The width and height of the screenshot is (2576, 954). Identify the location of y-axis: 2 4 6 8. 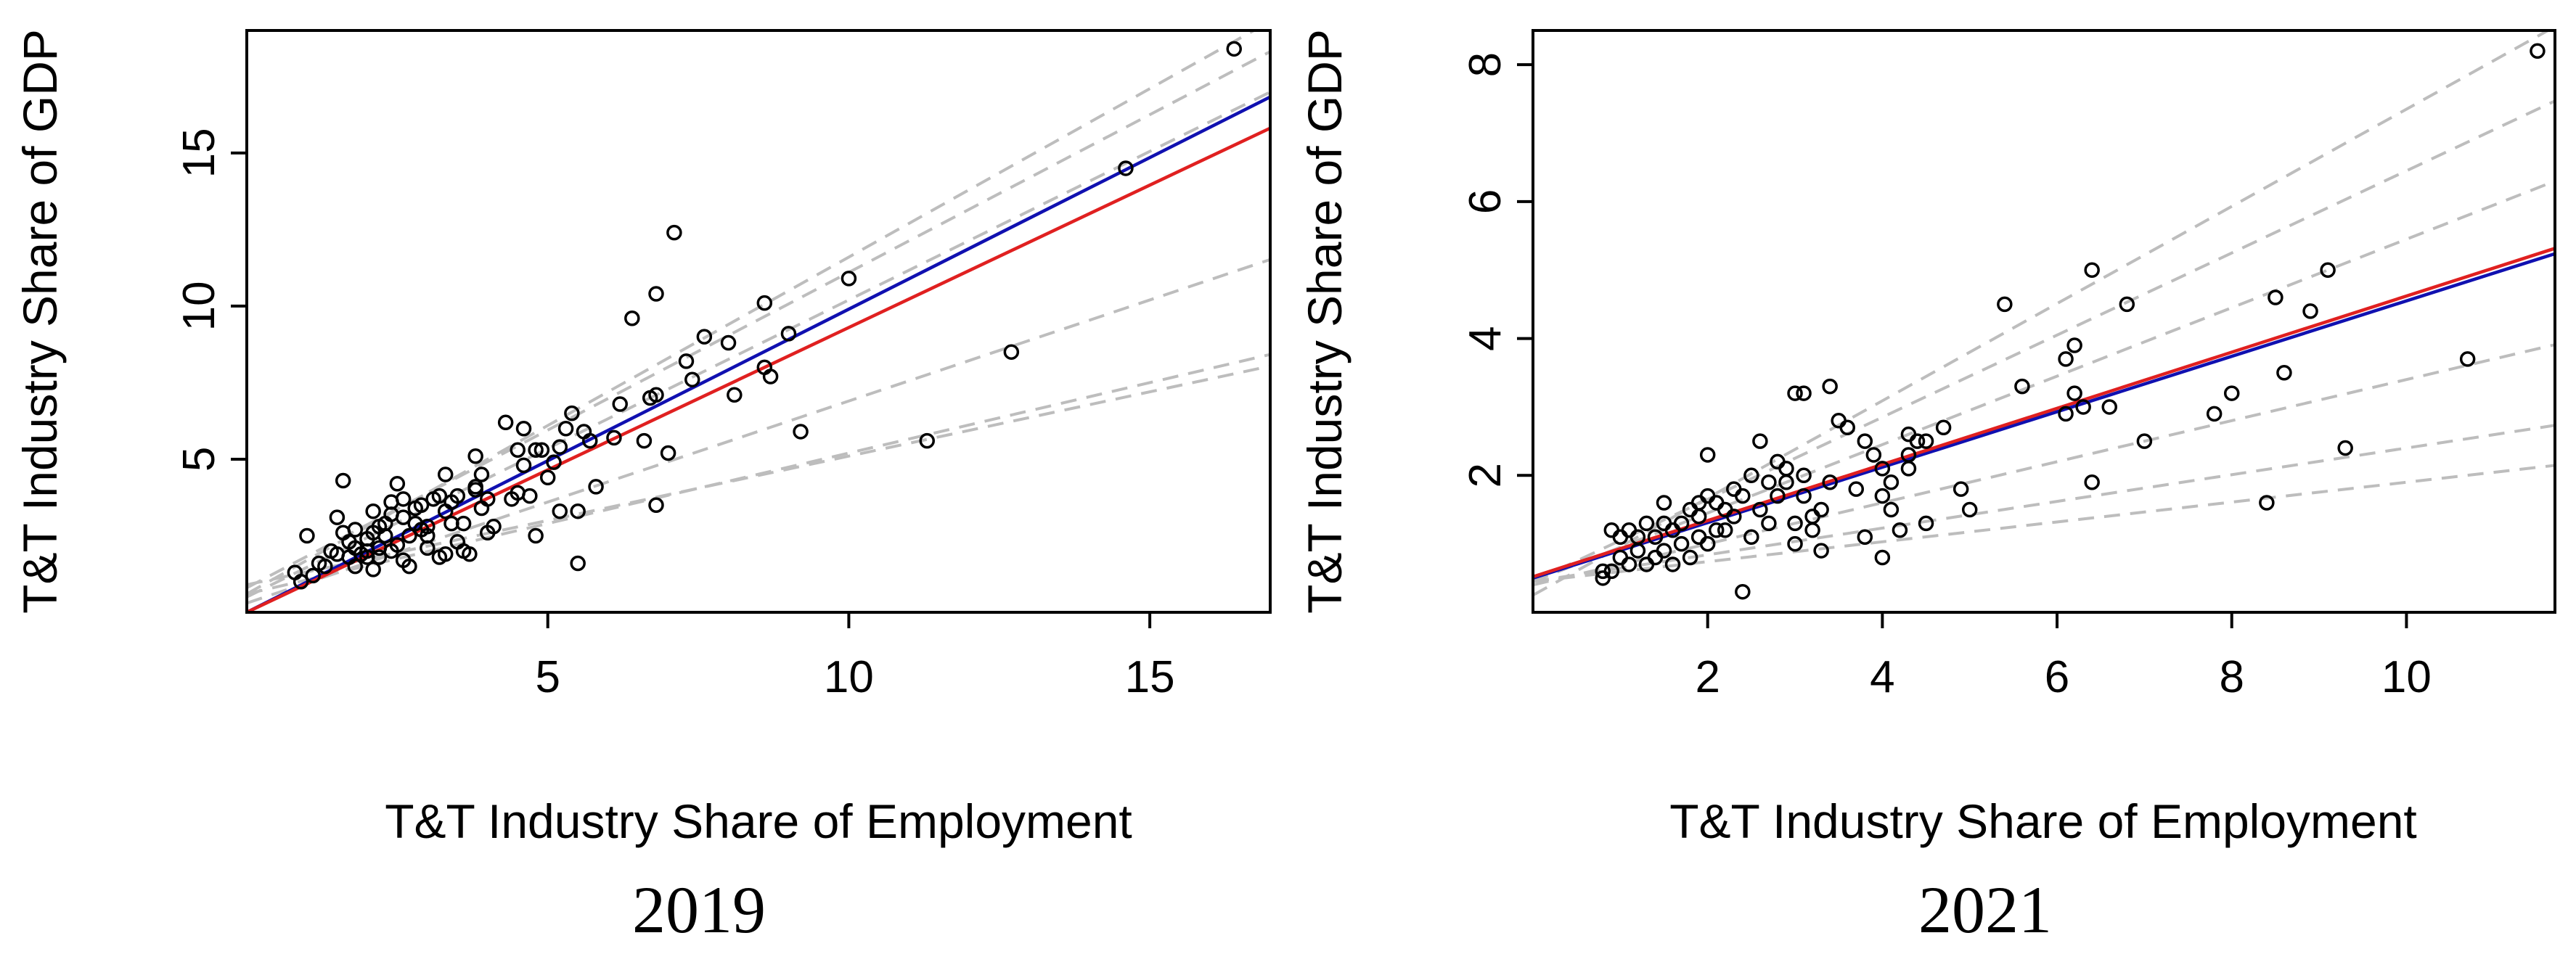
(1496, 270).